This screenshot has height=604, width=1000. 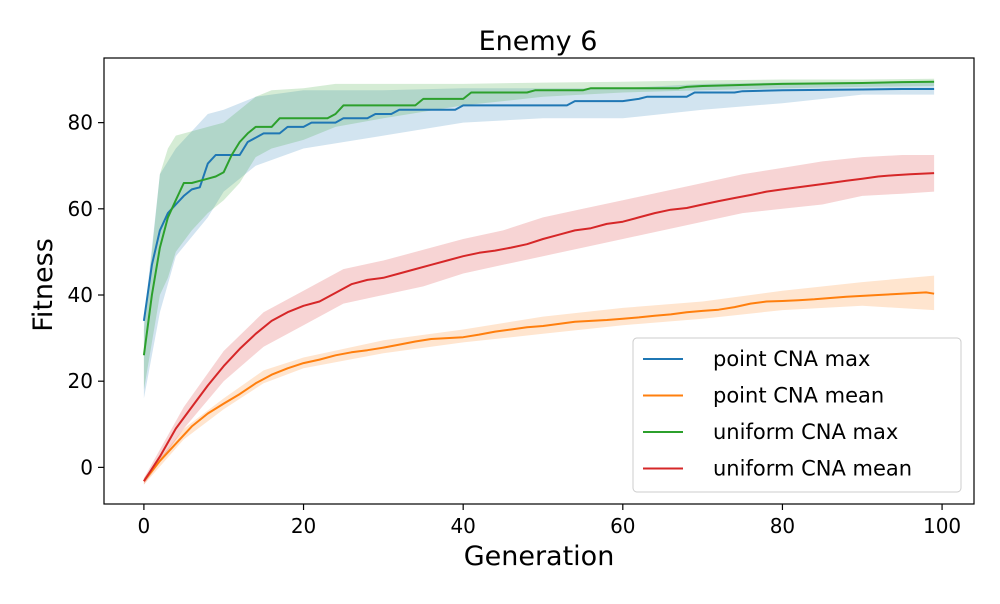 What do you see at coordinates (805, 432) in the screenshot?
I see `legend-label-uniform-cna-max: uniform CNA max` at bounding box center [805, 432].